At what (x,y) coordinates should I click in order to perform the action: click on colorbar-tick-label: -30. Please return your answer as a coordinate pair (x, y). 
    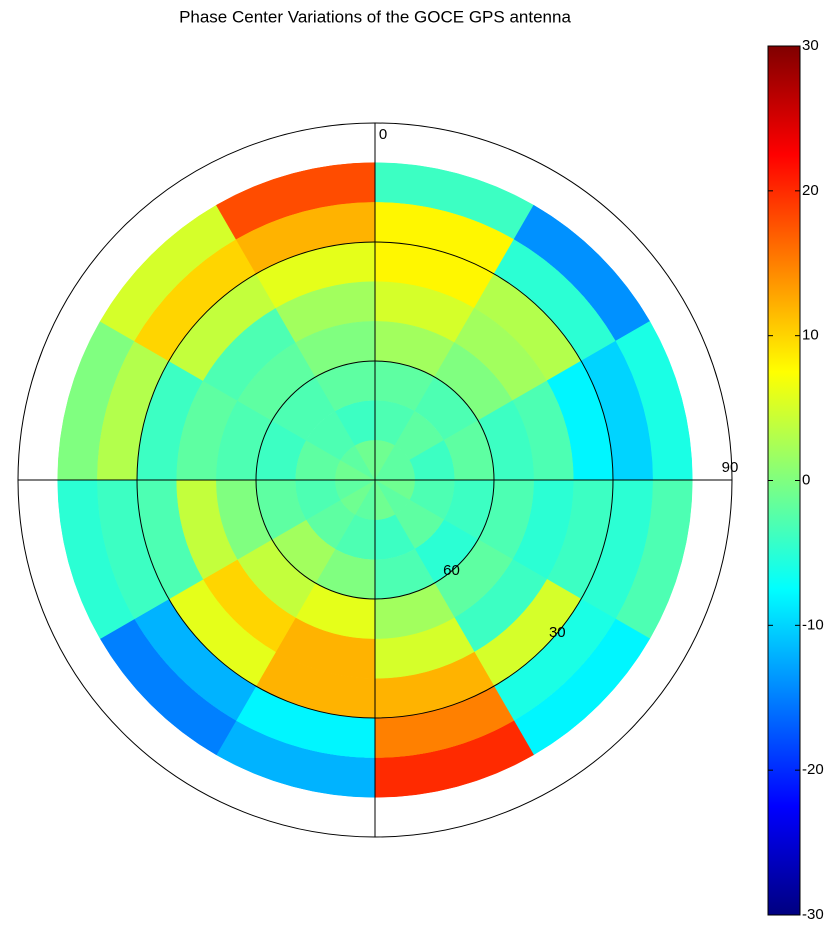
    Looking at the image, I should click on (813, 914).